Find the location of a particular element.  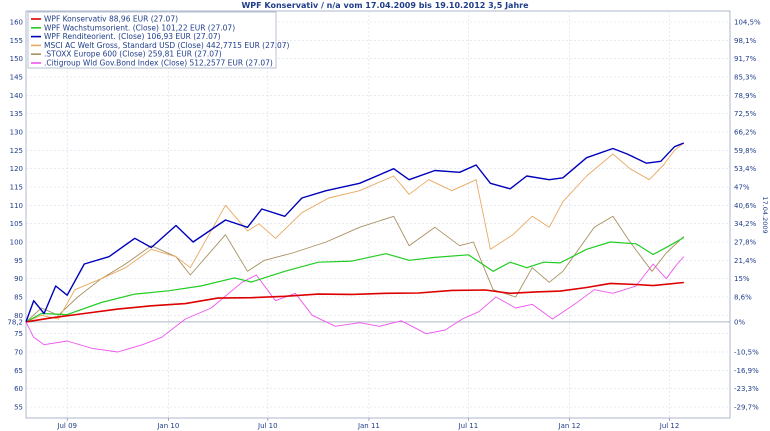

y-tick-label-right: 8,6% is located at coordinates (743, 298).